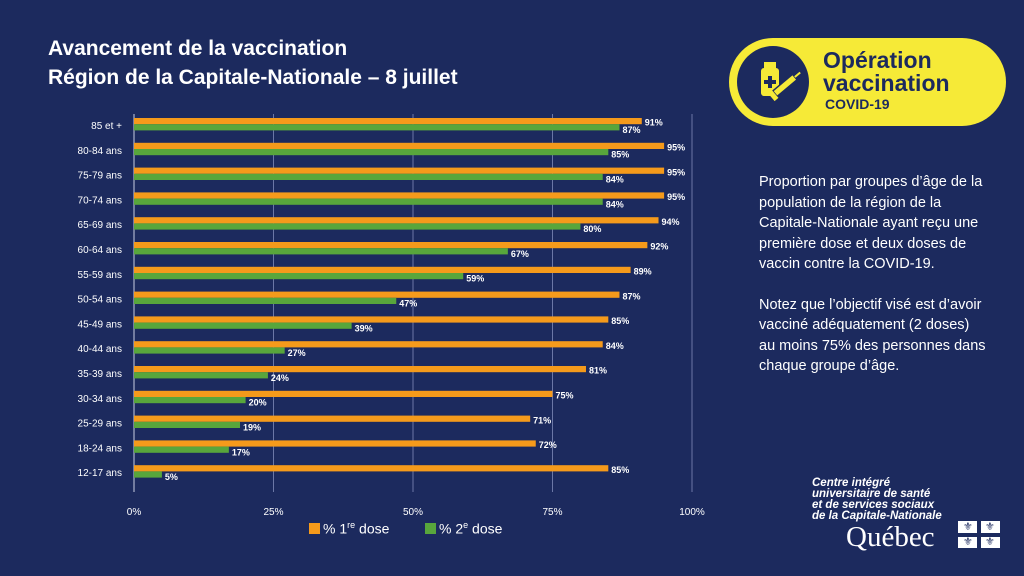  Describe the element at coordinates (100, 225) in the screenshot. I see `category-label: 65-69 ans` at that location.